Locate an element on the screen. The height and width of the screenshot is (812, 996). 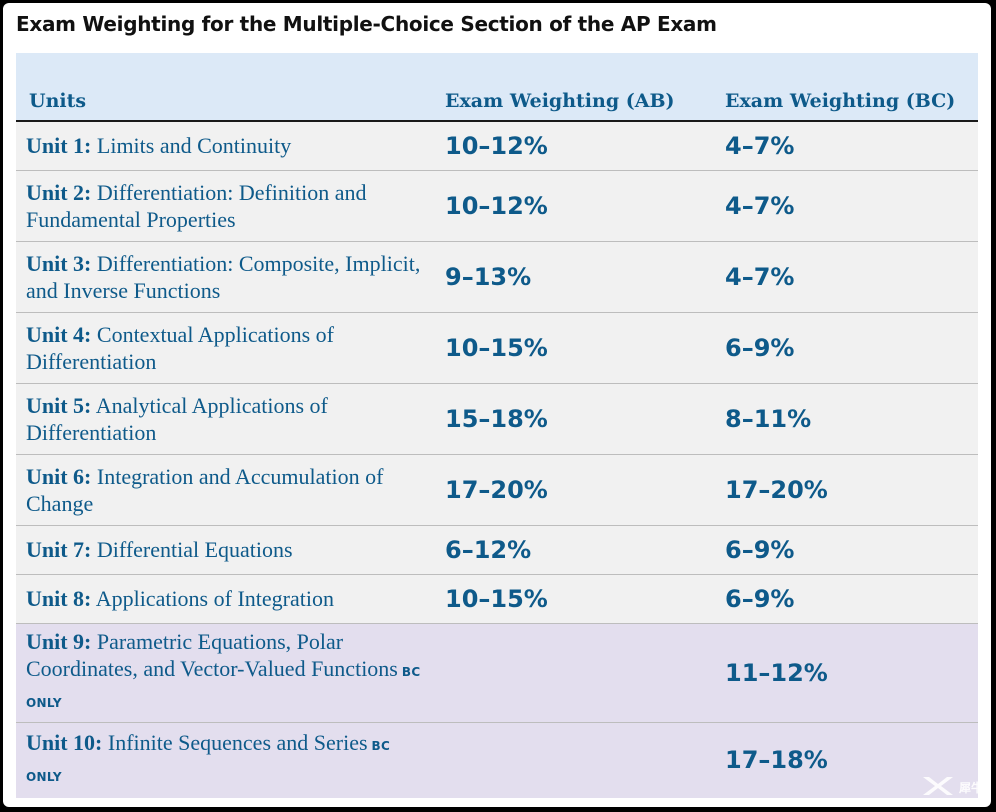
weighting-ab: 9–13% is located at coordinates (488, 276).